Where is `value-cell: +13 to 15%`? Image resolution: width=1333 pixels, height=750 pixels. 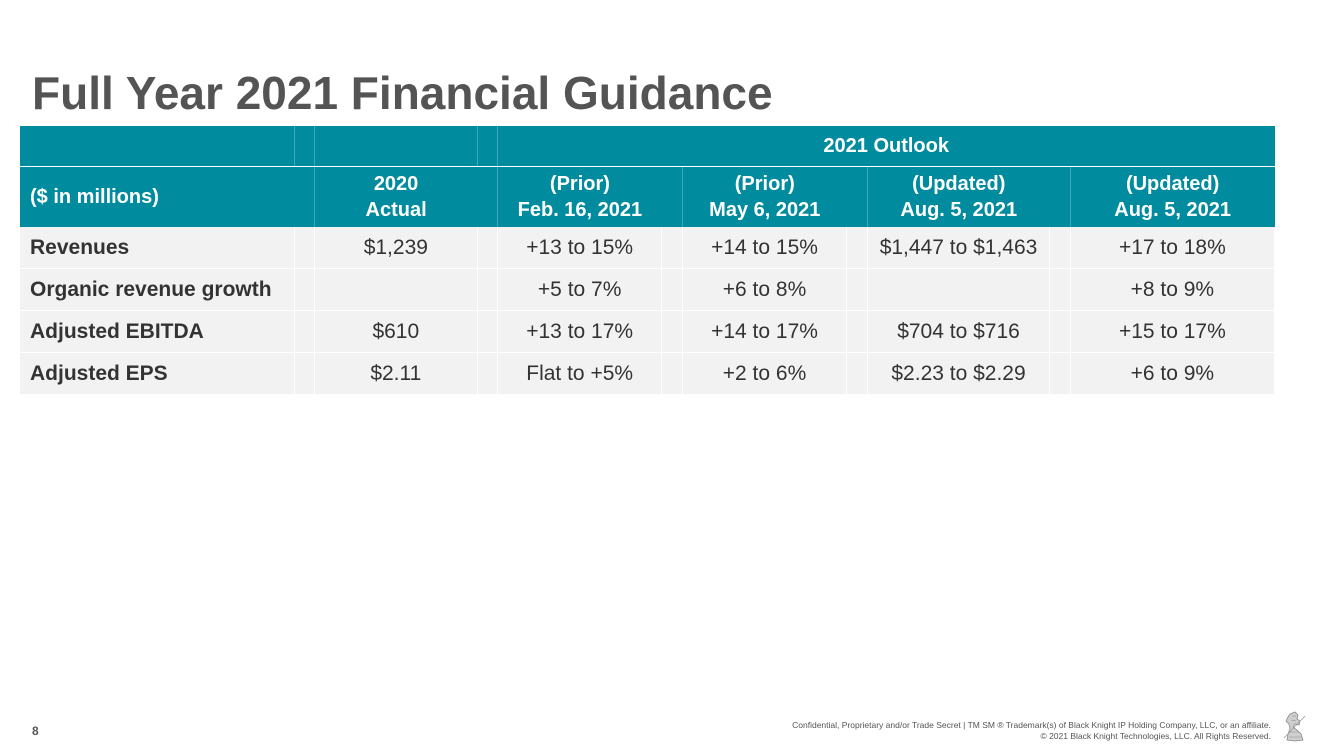
value-cell: +13 to 15% is located at coordinates (580, 248).